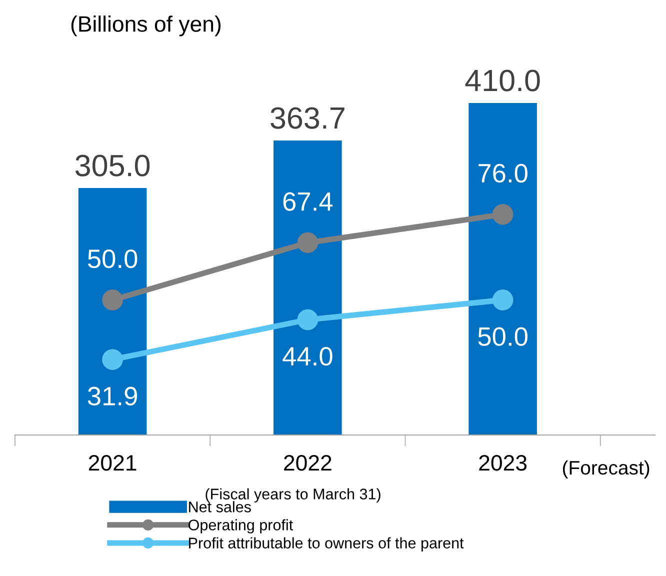  Describe the element at coordinates (293, 495) in the screenshot. I see `text: (Fiscal years to March 31)` at that location.